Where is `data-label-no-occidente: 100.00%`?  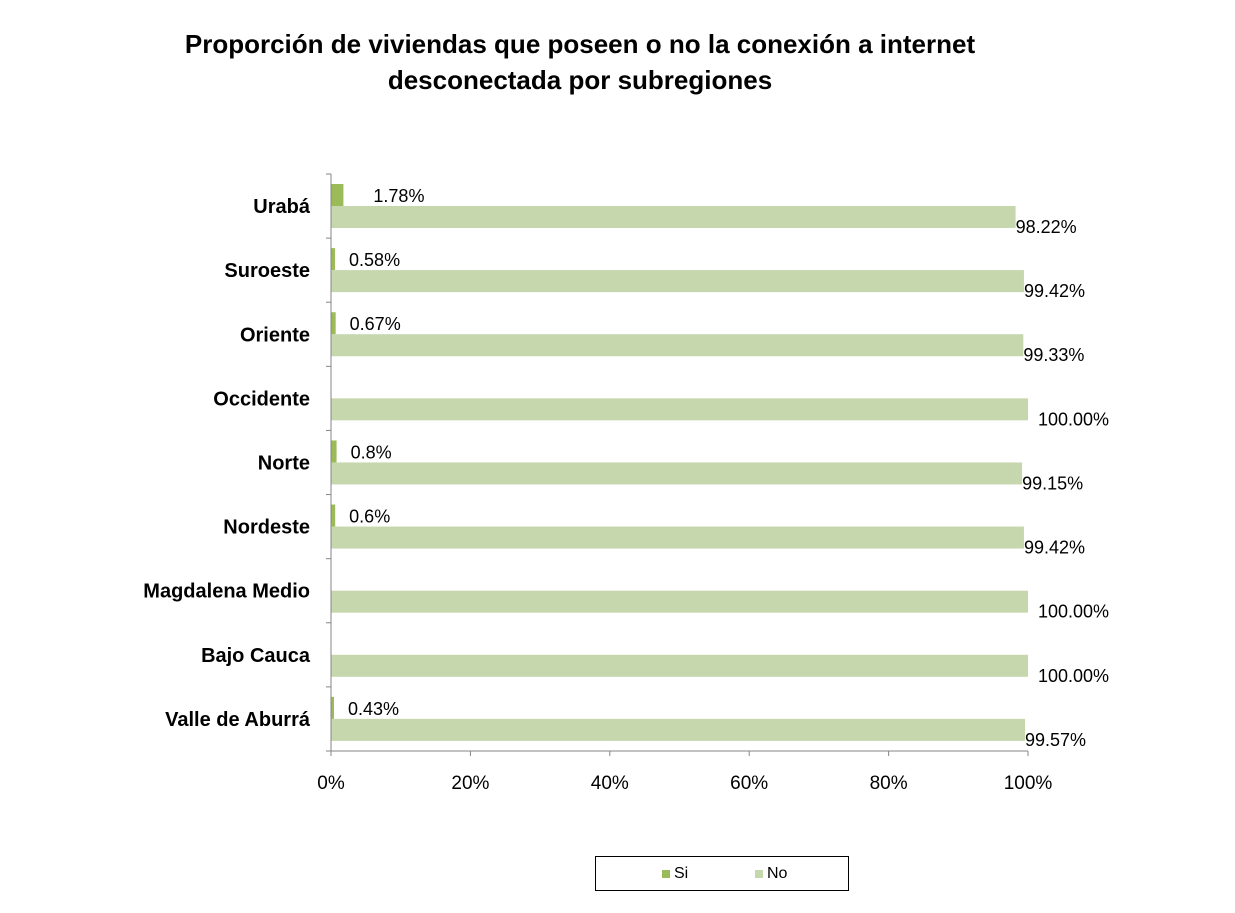
data-label-no-occidente: 100.00% is located at coordinates (1073, 419).